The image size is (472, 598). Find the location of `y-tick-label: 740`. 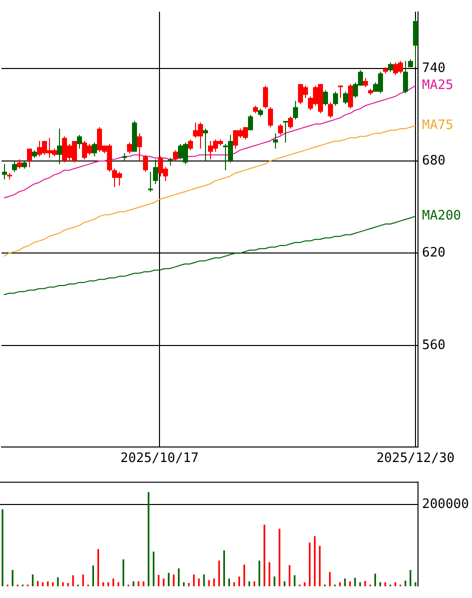

y-tick-label: 740 is located at coordinates (434, 68).